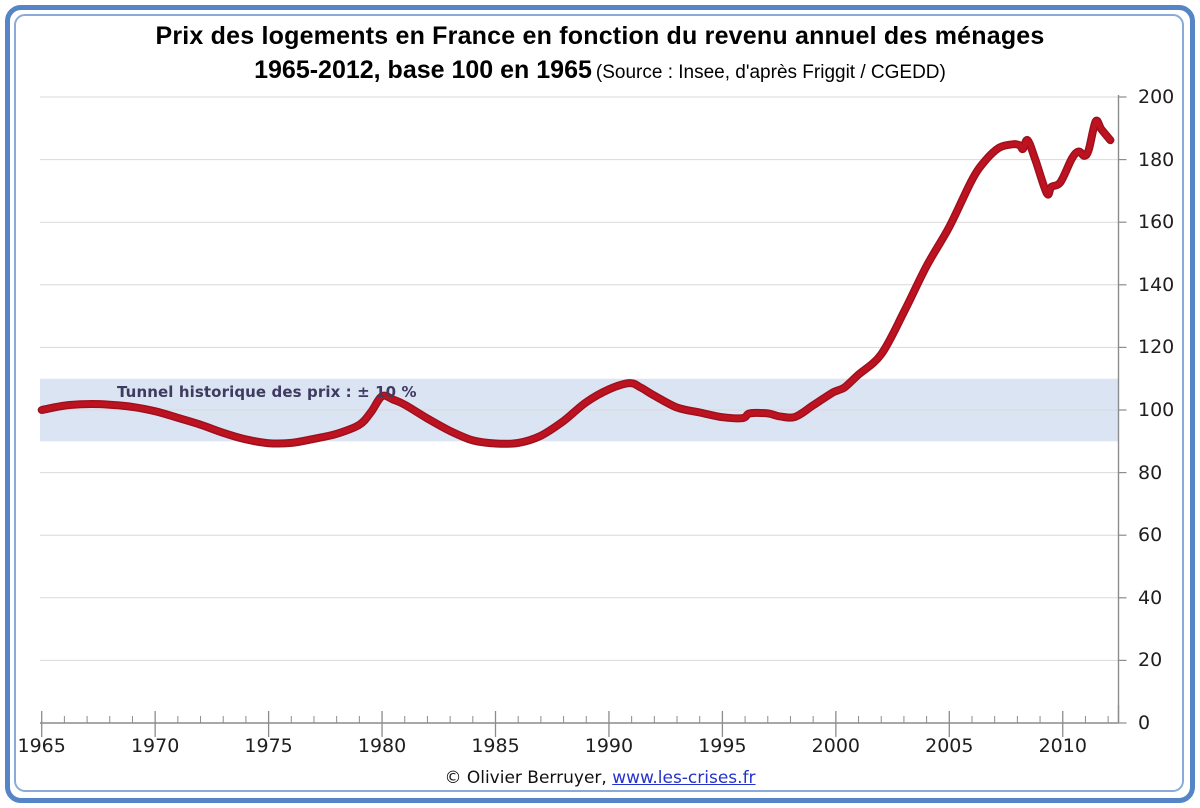 This screenshot has width=1200, height=808. I want to click on y-axis-tick-label: 140, so click(1156, 284).